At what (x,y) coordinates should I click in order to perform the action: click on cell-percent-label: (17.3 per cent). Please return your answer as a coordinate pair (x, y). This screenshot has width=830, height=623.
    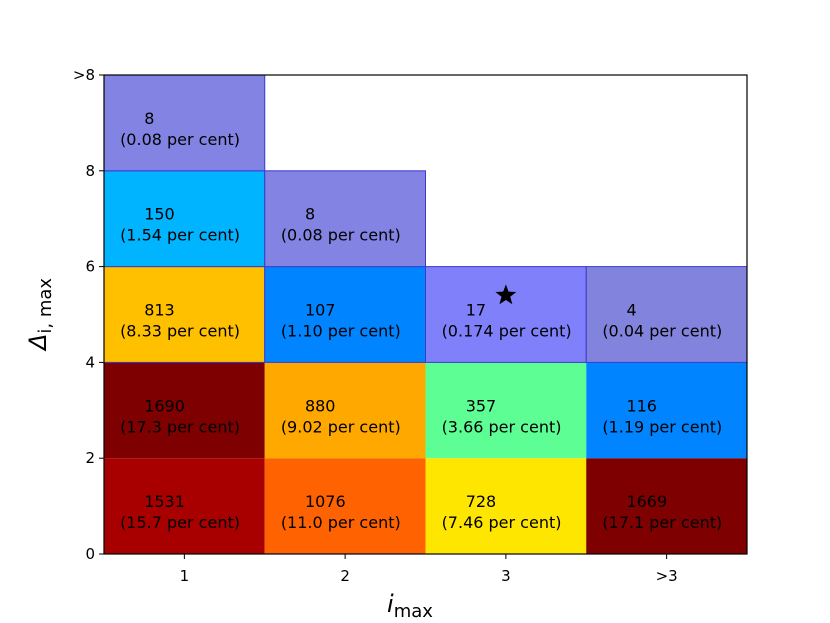
    Looking at the image, I should click on (180, 426).